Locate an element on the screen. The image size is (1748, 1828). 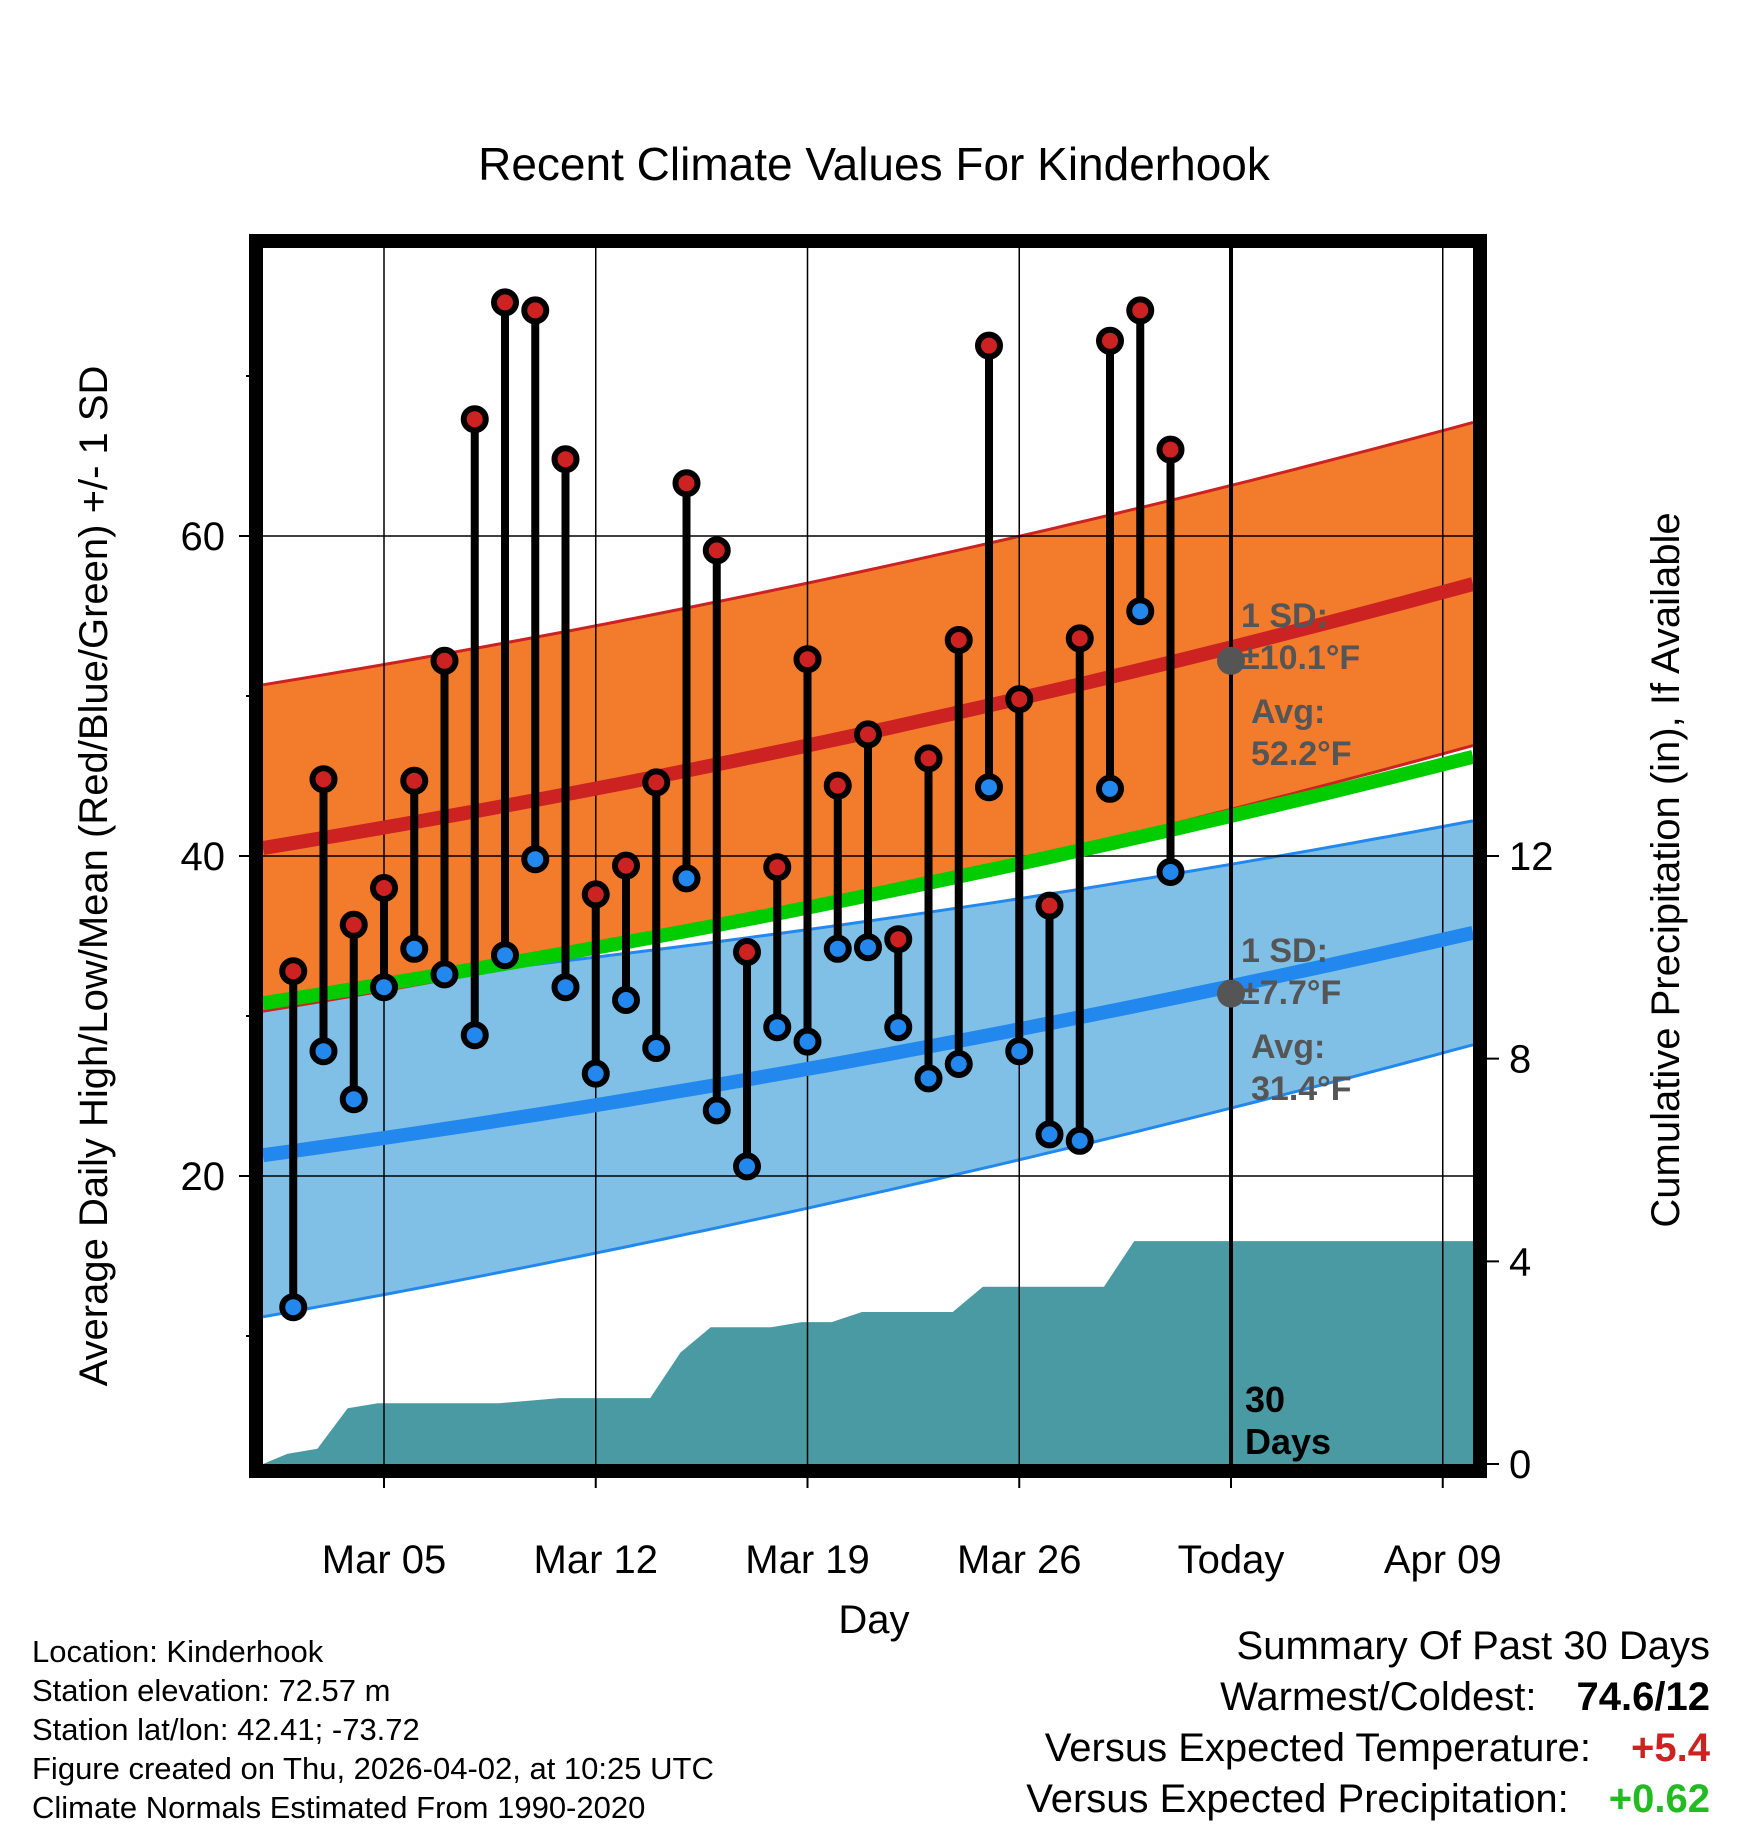
low-band-lower-edge is located at coordinates (868, 1181).